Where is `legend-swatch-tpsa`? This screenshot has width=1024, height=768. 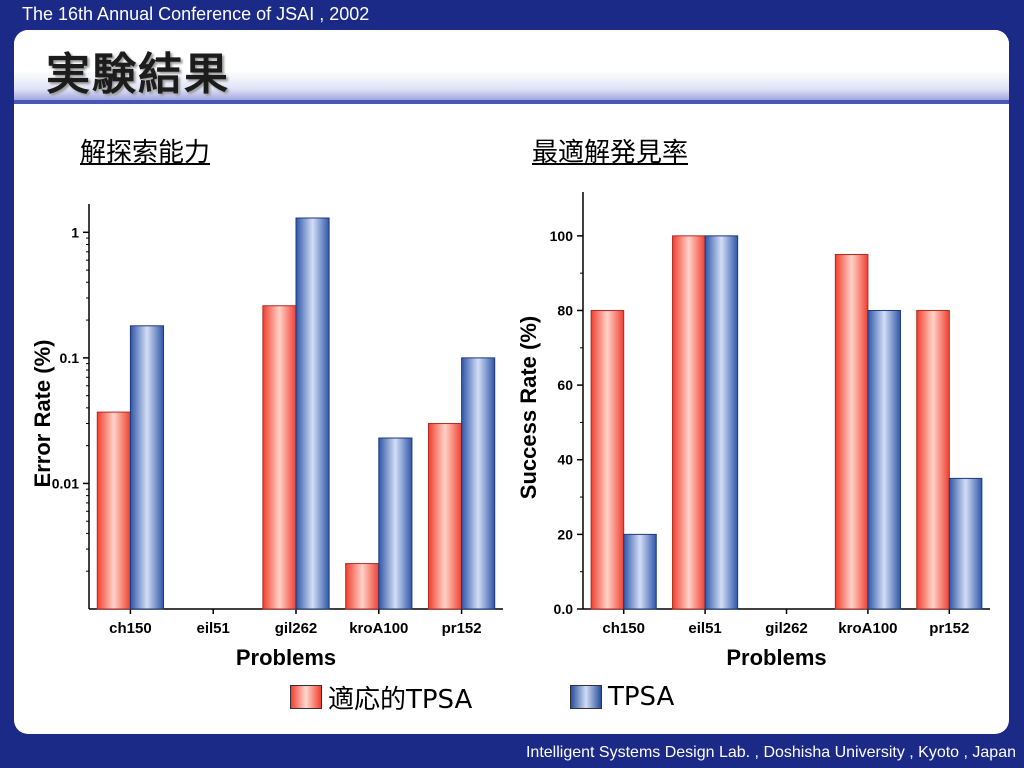
legend-swatch-tpsa is located at coordinates (586, 697).